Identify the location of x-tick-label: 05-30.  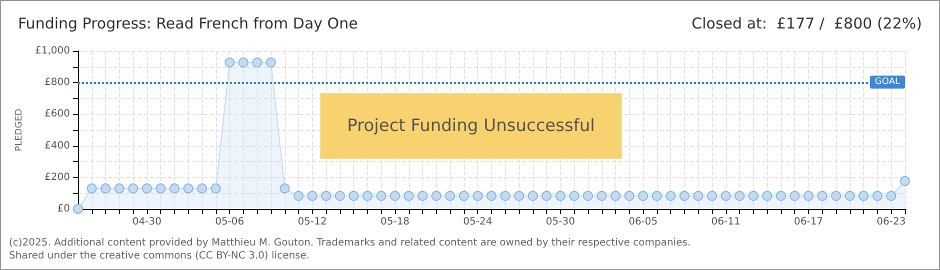
(560, 222).